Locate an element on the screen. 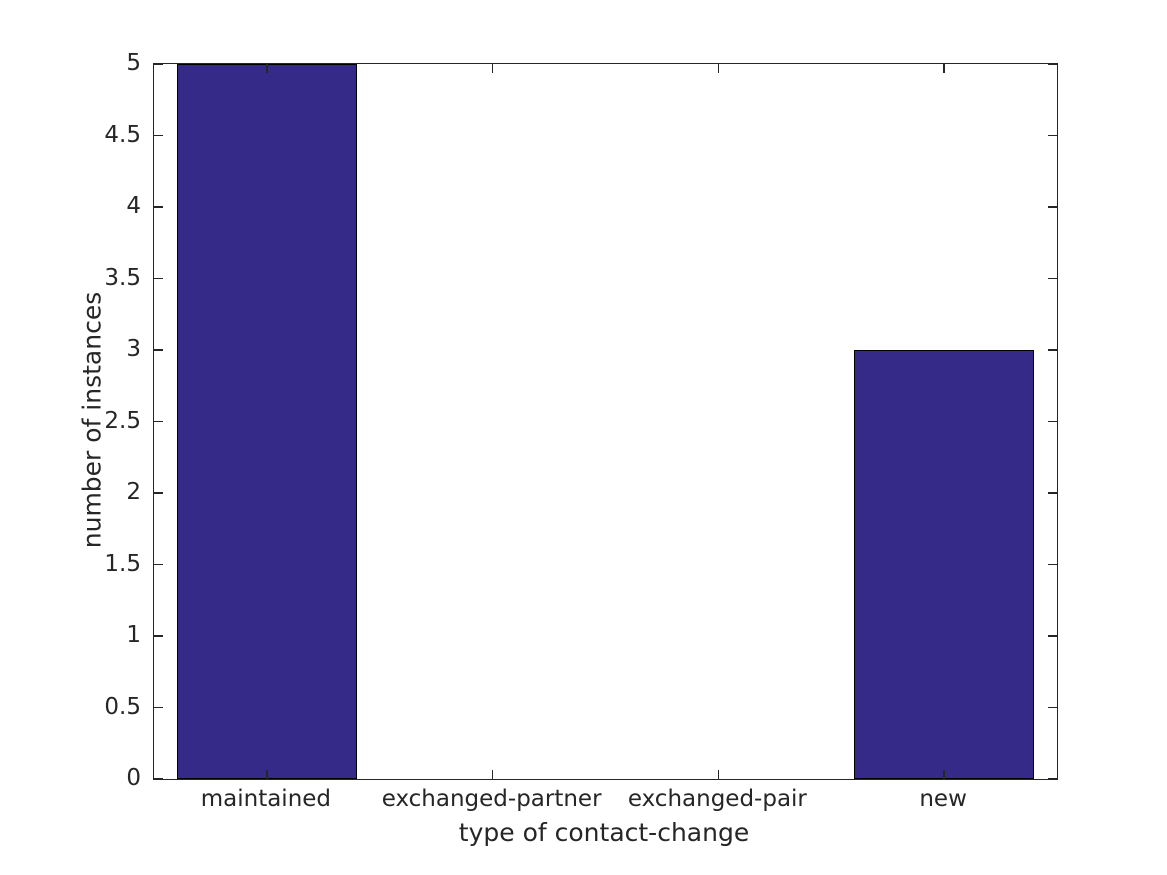 This screenshot has width=1167, height=875. y-tick-label: 1.5 is located at coordinates (122, 563).